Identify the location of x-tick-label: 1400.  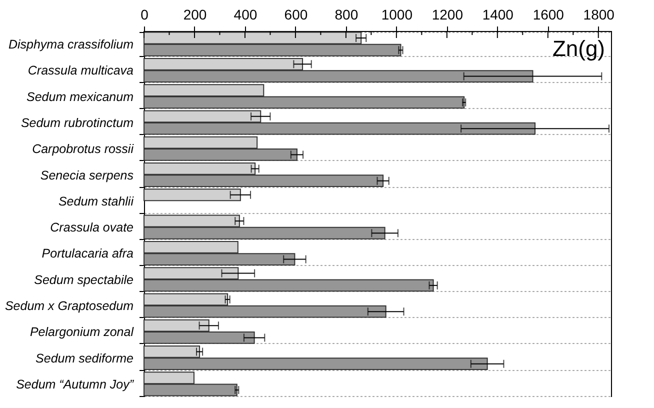
(498, 14).